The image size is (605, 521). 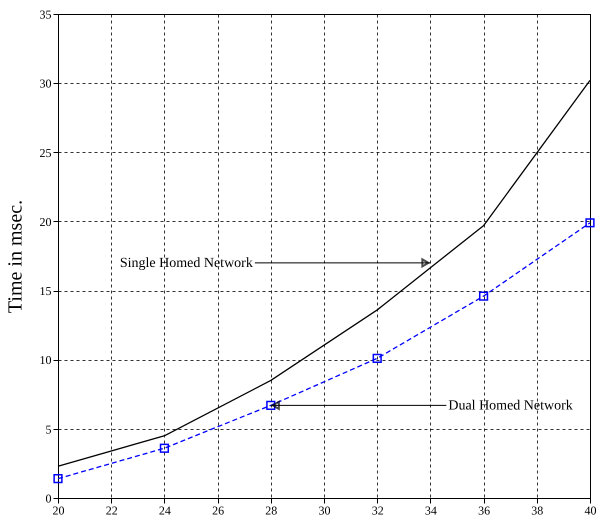 I want to click on x-tick-label: 36, so click(x=484, y=511).